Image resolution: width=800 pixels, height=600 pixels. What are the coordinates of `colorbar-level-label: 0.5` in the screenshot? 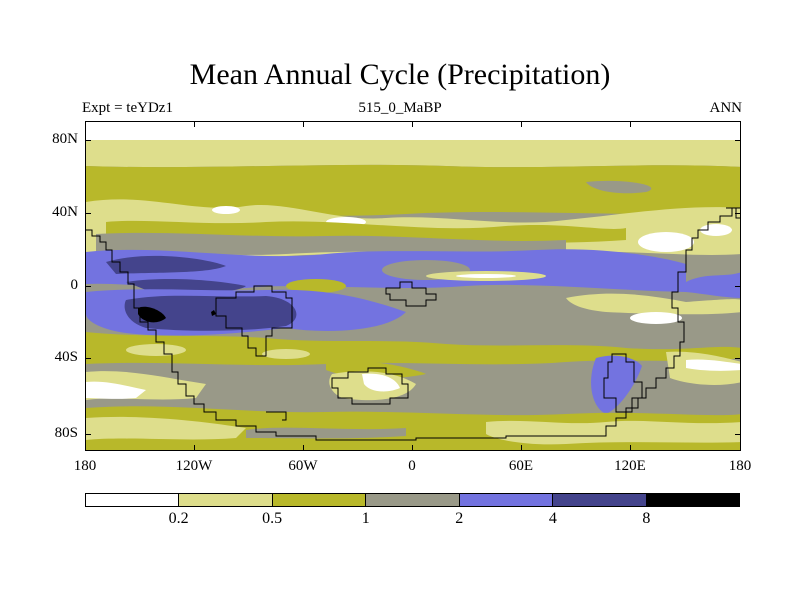 It's located at (272, 518).